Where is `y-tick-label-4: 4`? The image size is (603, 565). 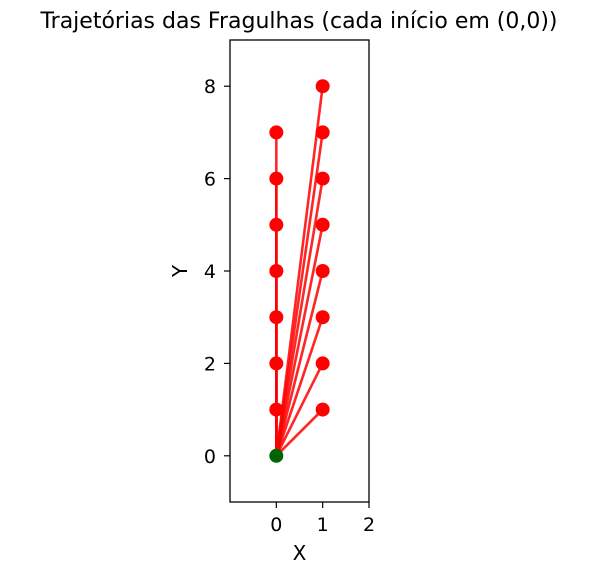 y-tick-label-4: 4 is located at coordinates (210, 272).